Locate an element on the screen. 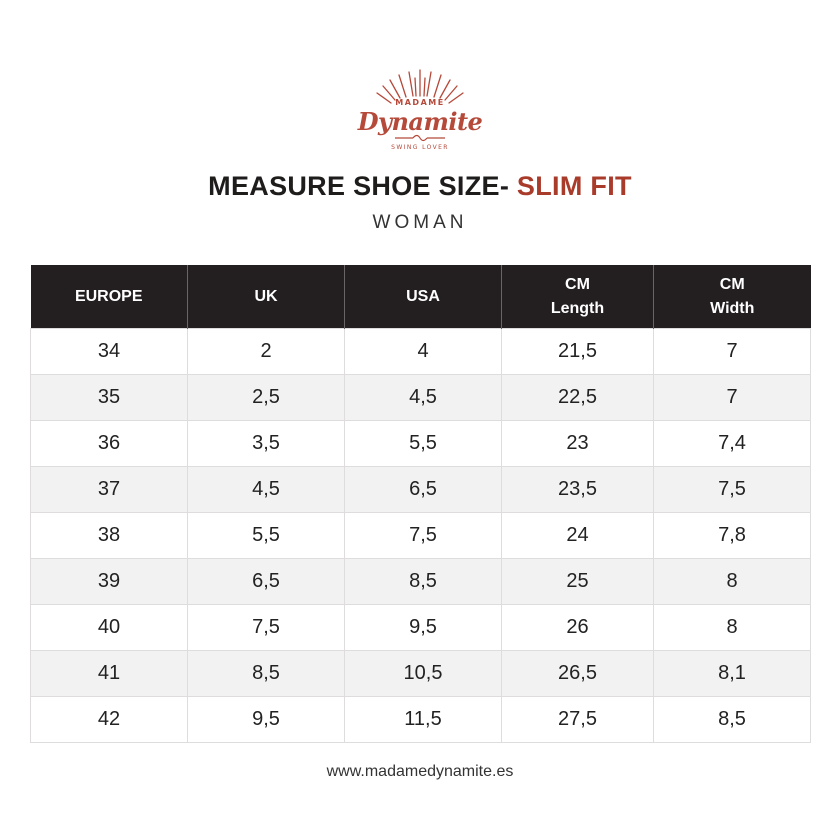 The width and height of the screenshot is (840, 840). table-row: 36 3,5 5,5 23 7,4 is located at coordinates (420, 443).